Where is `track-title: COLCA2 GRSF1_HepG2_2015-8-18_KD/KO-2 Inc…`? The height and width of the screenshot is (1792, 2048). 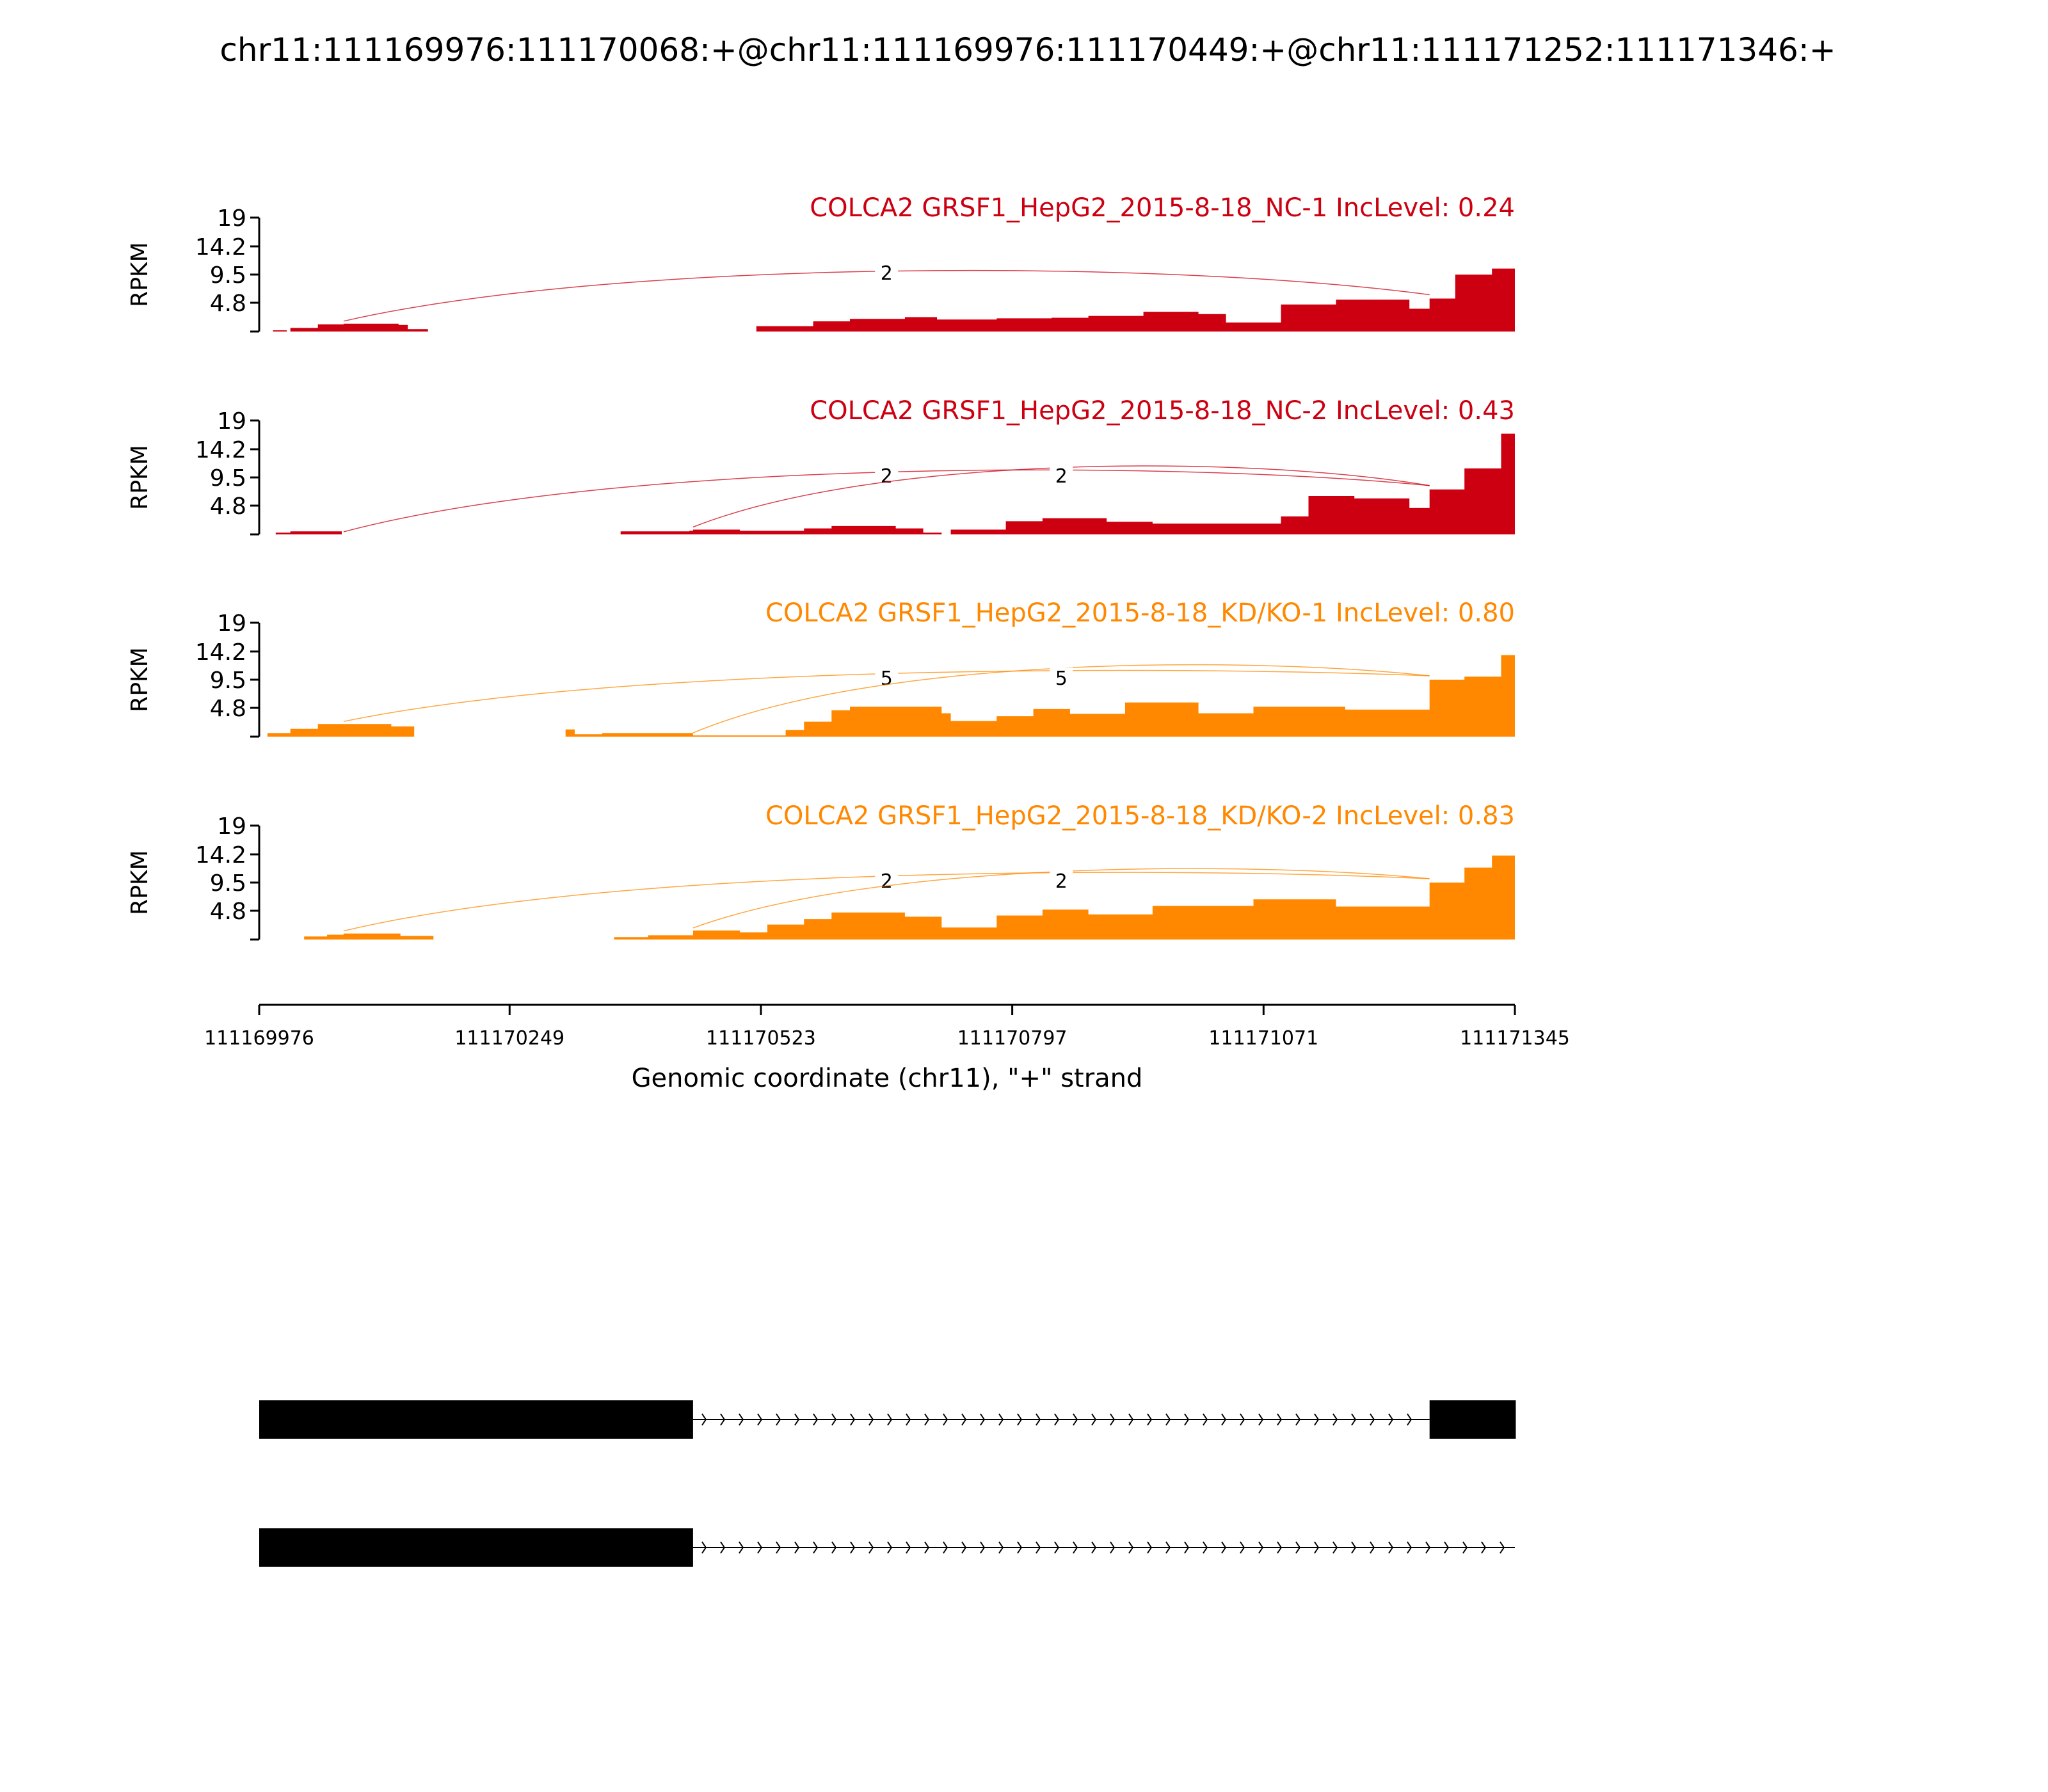
track-title: COLCA2 GRSF1_HepG2_2015-8-18_KD/KO-2 Inc… is located at coordinates (1140, 816).